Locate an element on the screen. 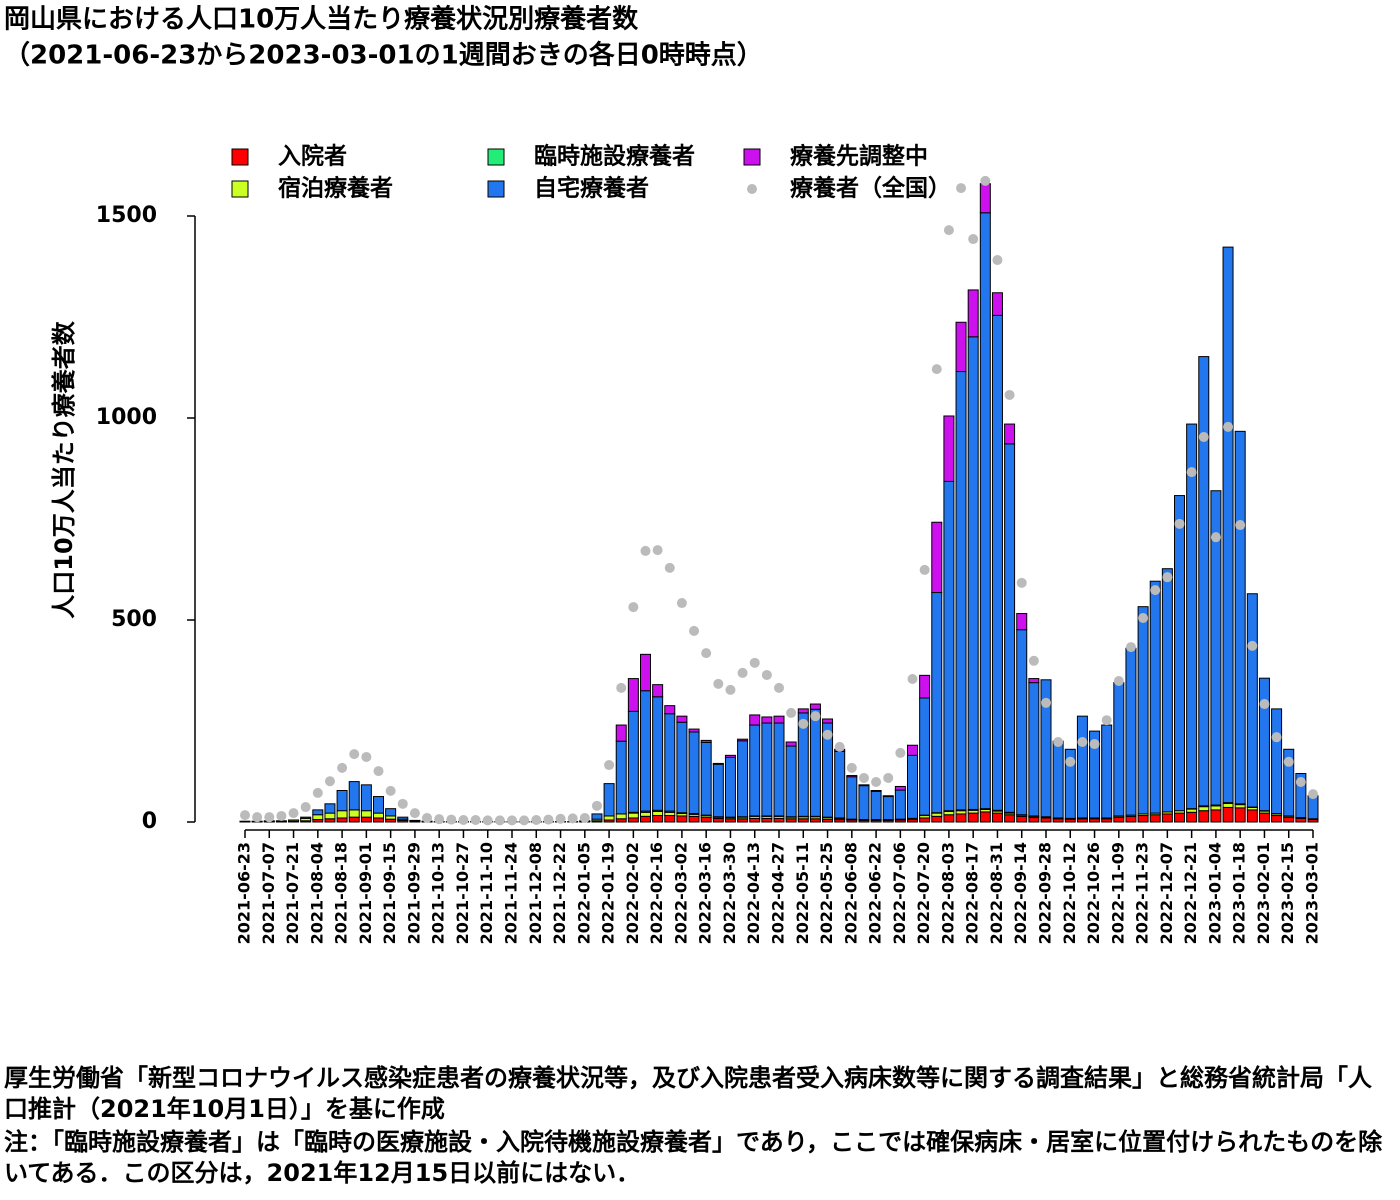  x-tick-label: 2021-12-08 is located at coordinates (535, 893).